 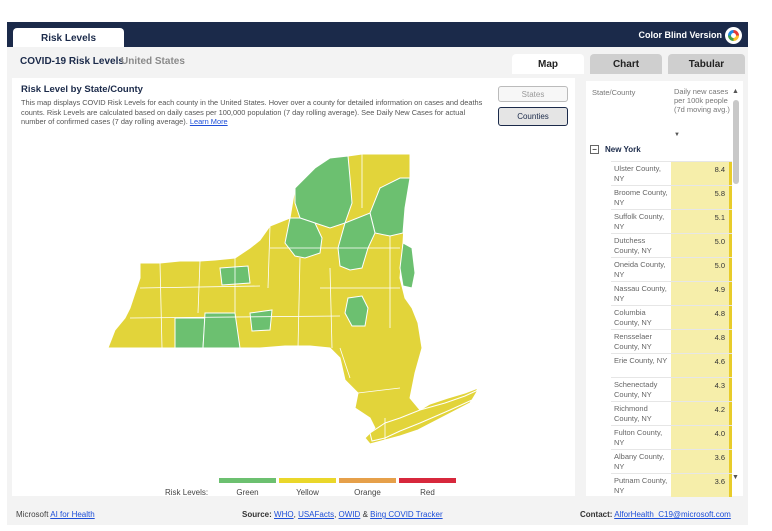 I want to click on tab-risk-levels-label: Risk Levels, so click(x=68, y=38).